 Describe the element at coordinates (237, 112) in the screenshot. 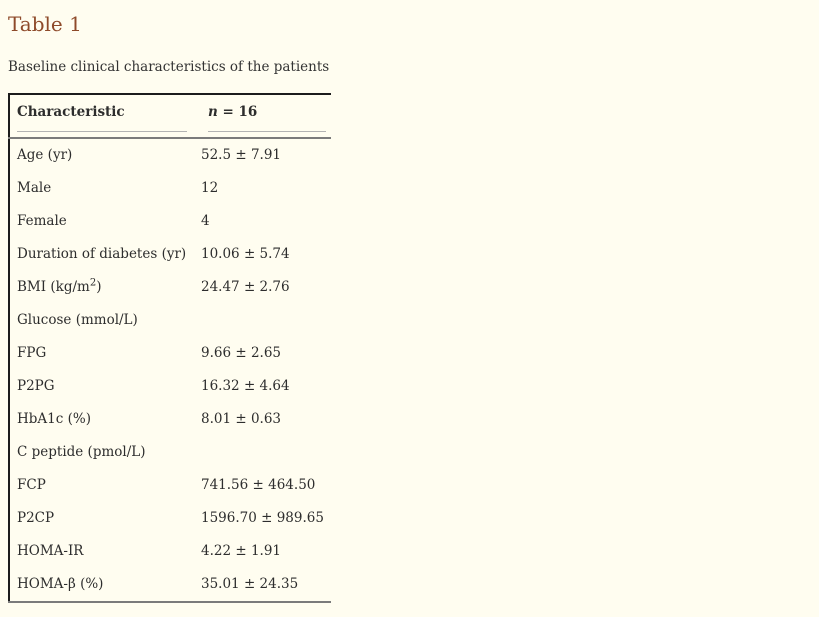

I see `header-n-value: = 16` at that location.